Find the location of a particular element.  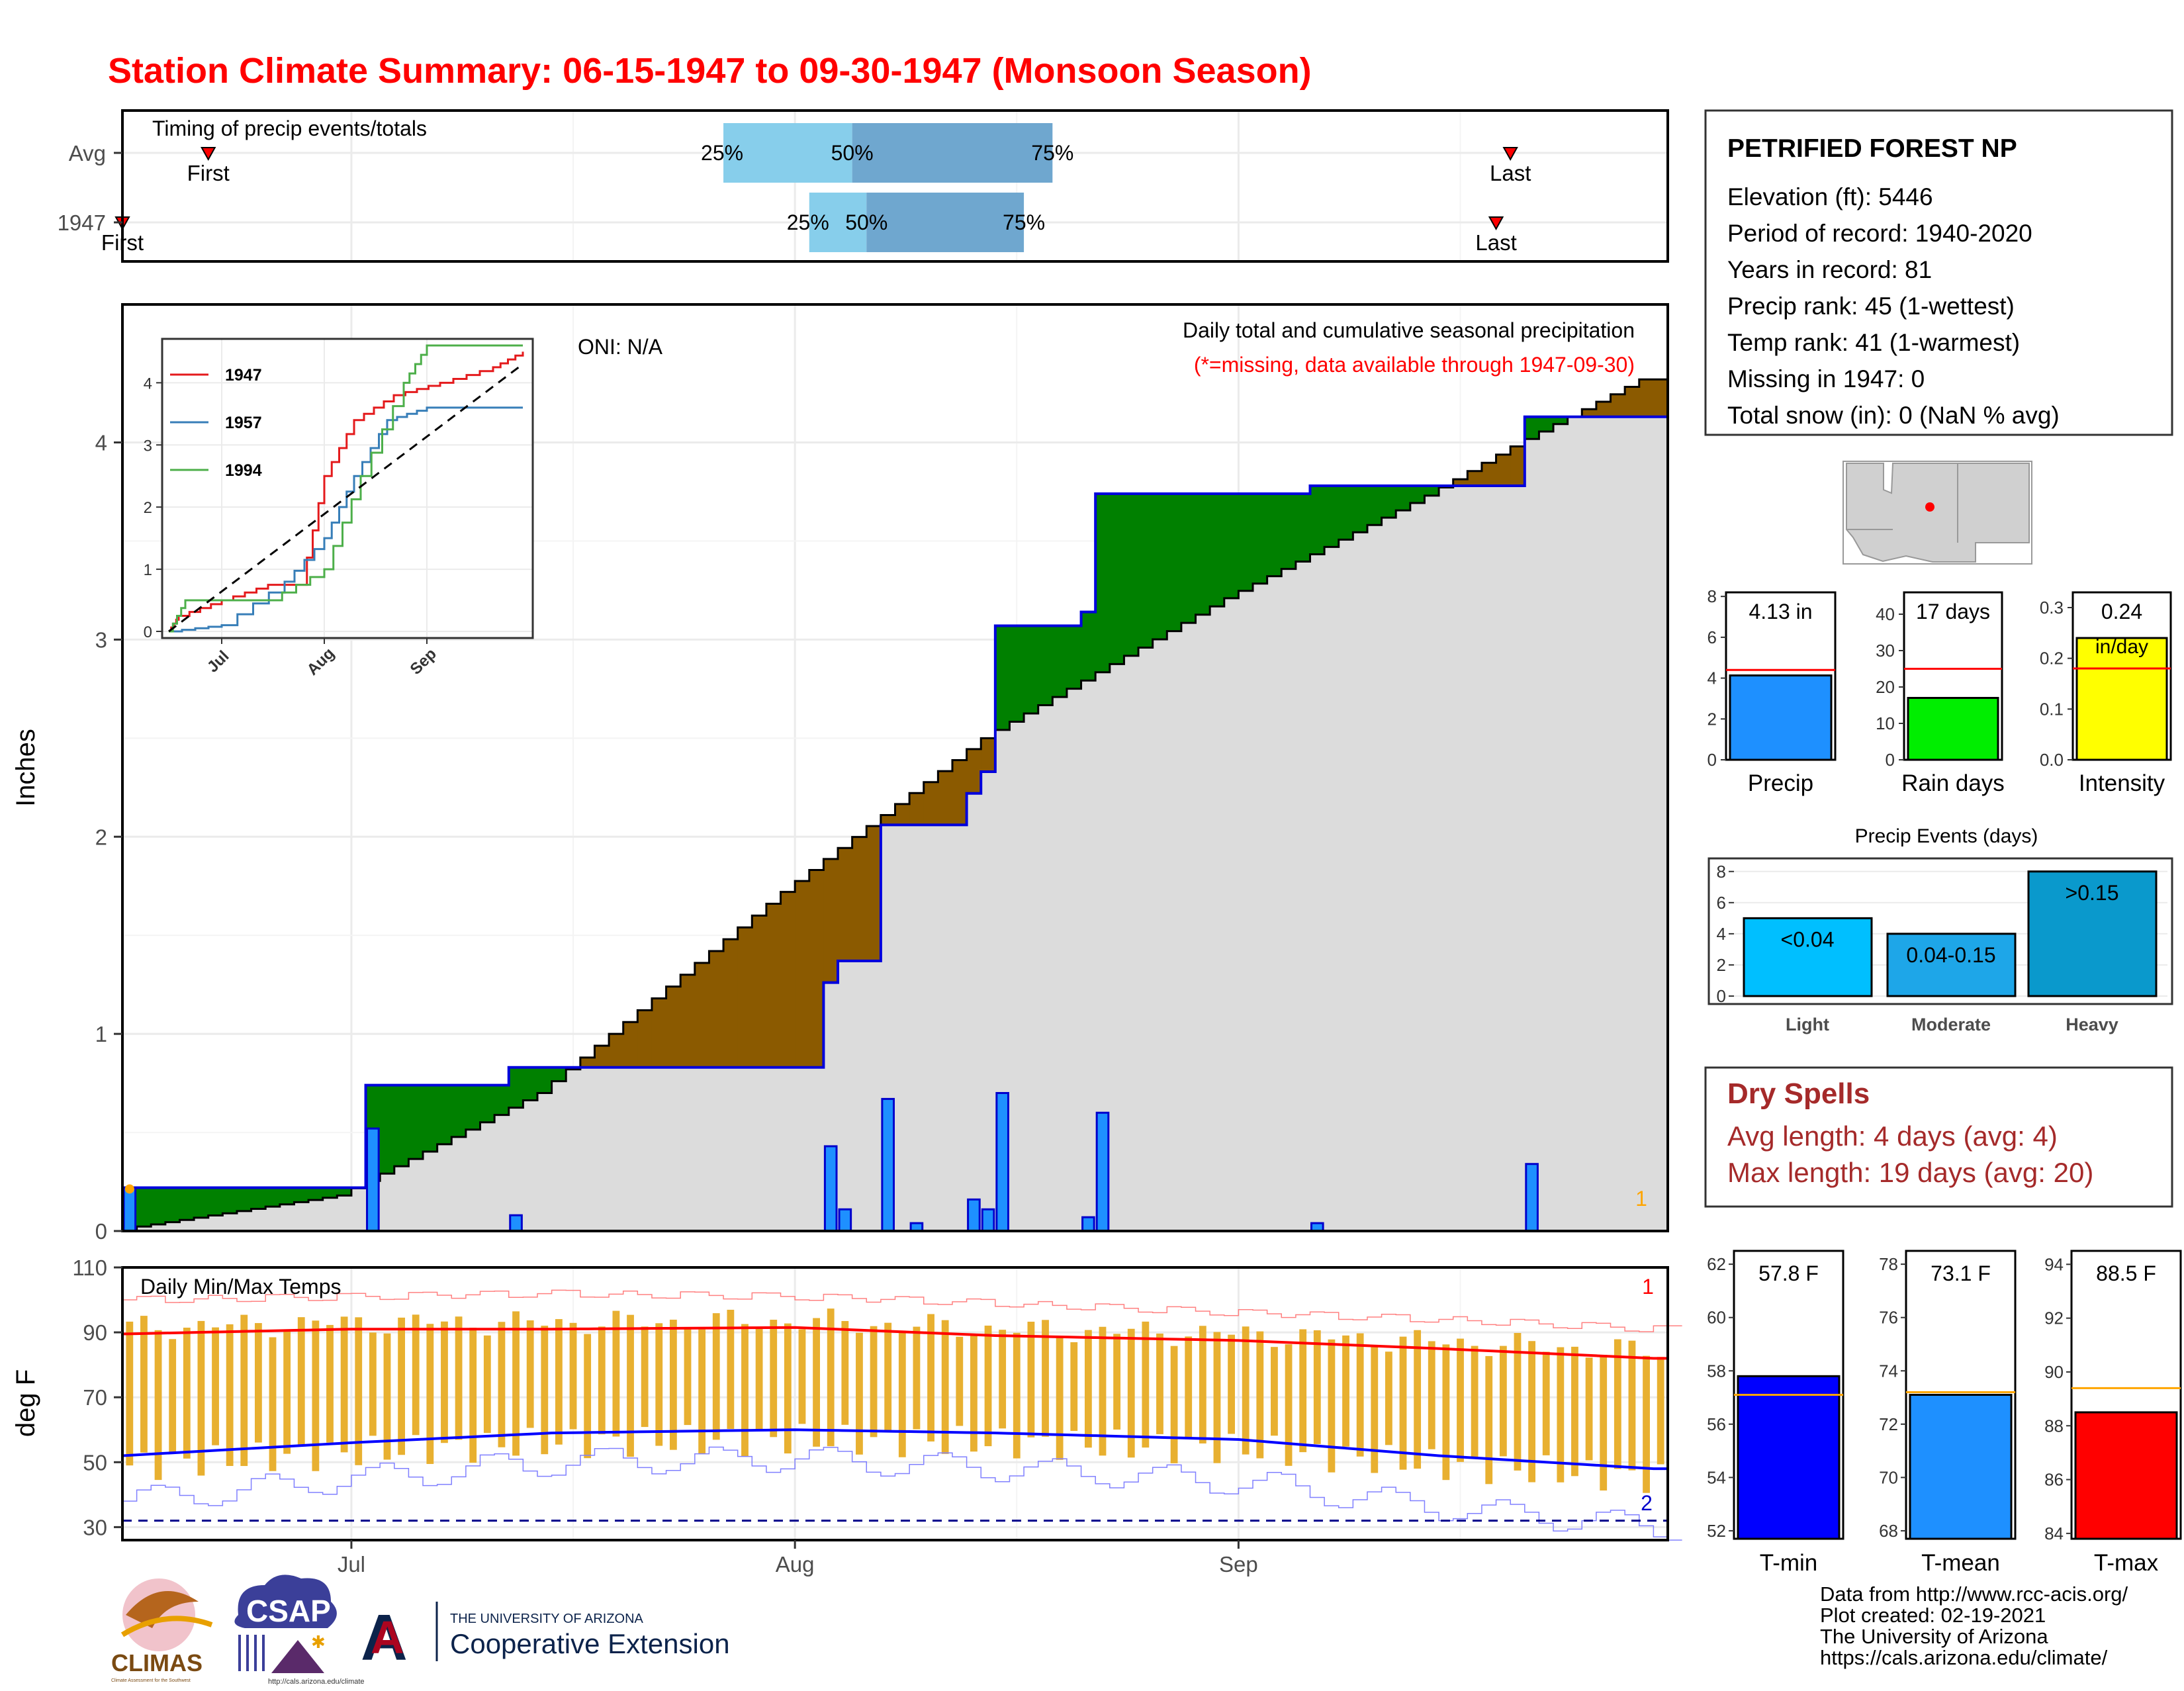

precip-ytick-label-4: 8 is located at coordinates (1712, 596).